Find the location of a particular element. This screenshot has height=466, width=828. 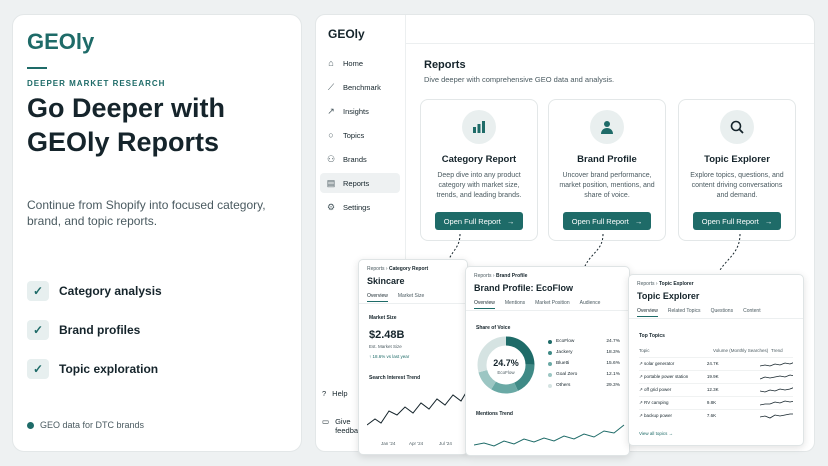

chart-line-icon: ⟋ is located at coordinates (331, 86).